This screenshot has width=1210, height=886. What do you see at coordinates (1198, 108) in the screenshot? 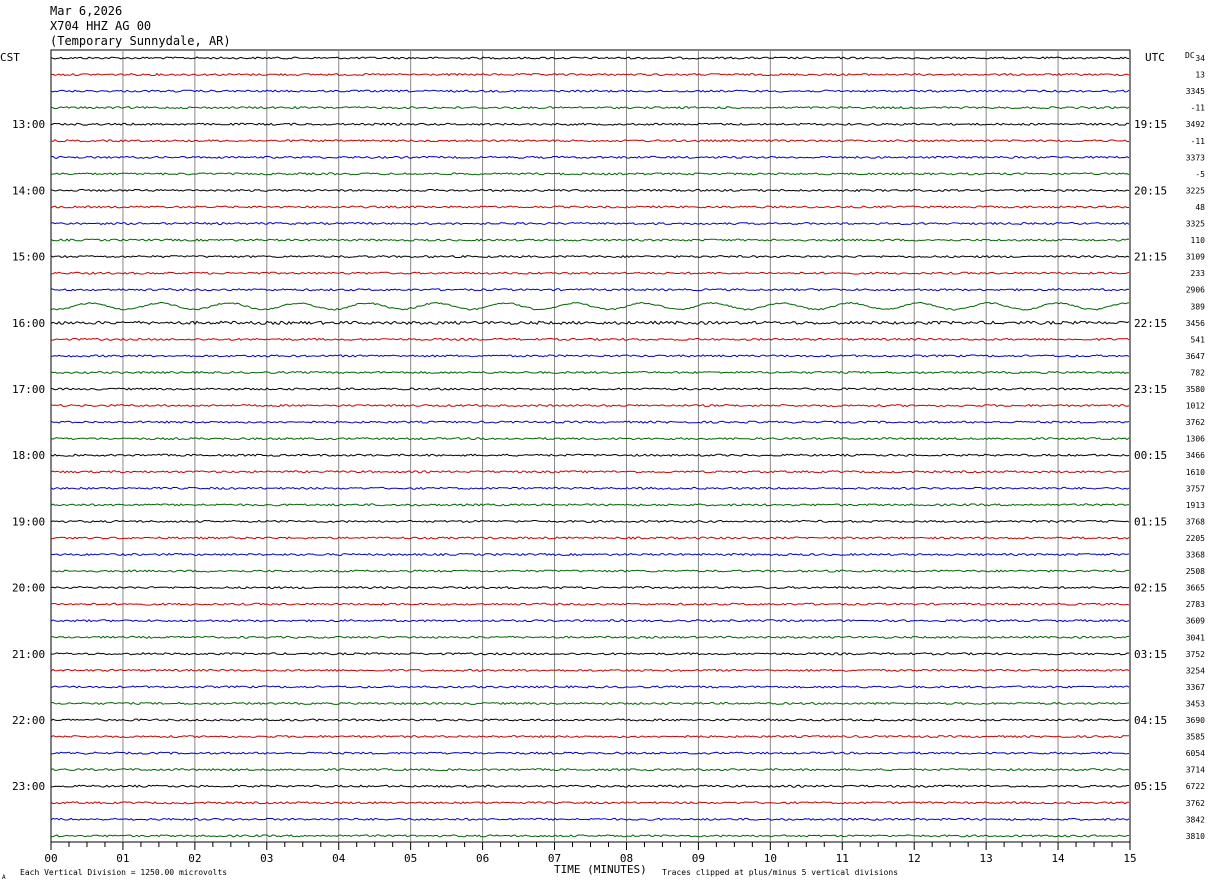
I see `dc-offset-label: -11` at bounding box center [1198, 108].